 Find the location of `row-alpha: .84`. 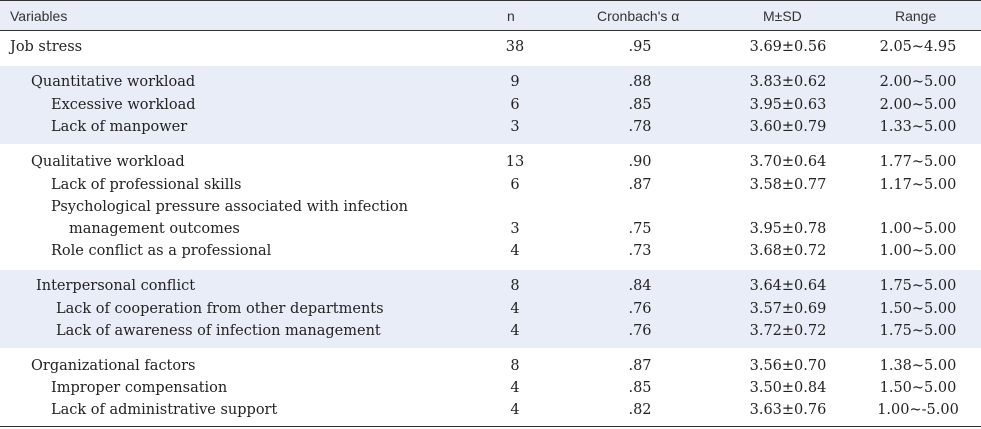

row-alpha: .84 is located at coordinates (640, 286).